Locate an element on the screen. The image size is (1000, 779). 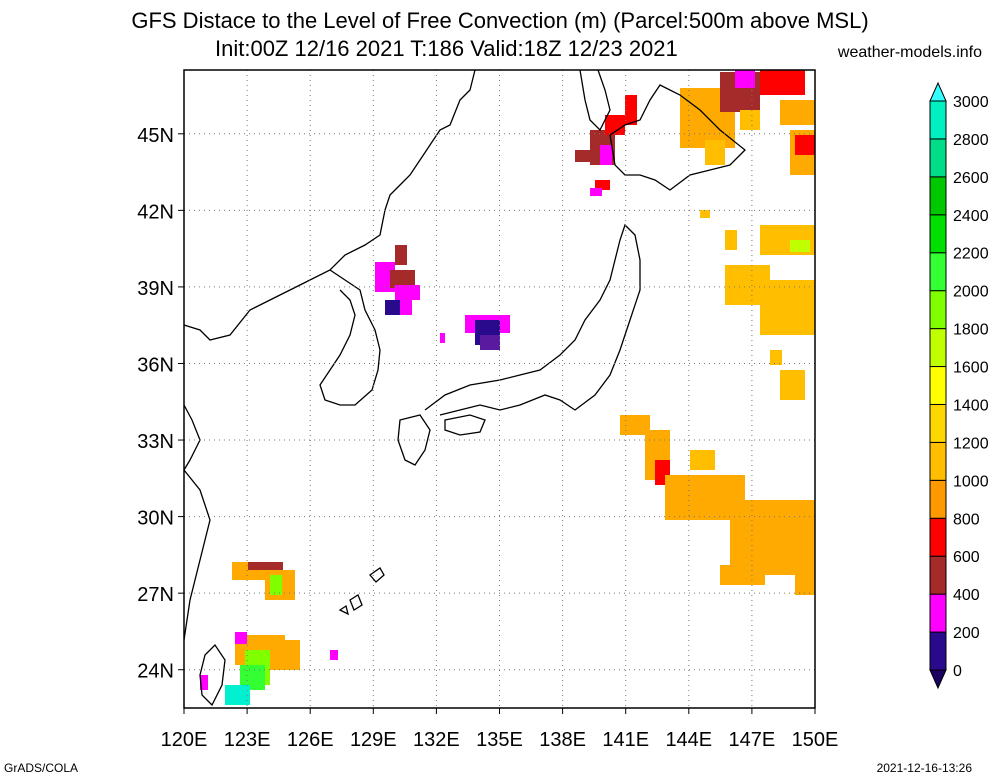
y-tick-label: 36N is located at coordinates (155, 365).